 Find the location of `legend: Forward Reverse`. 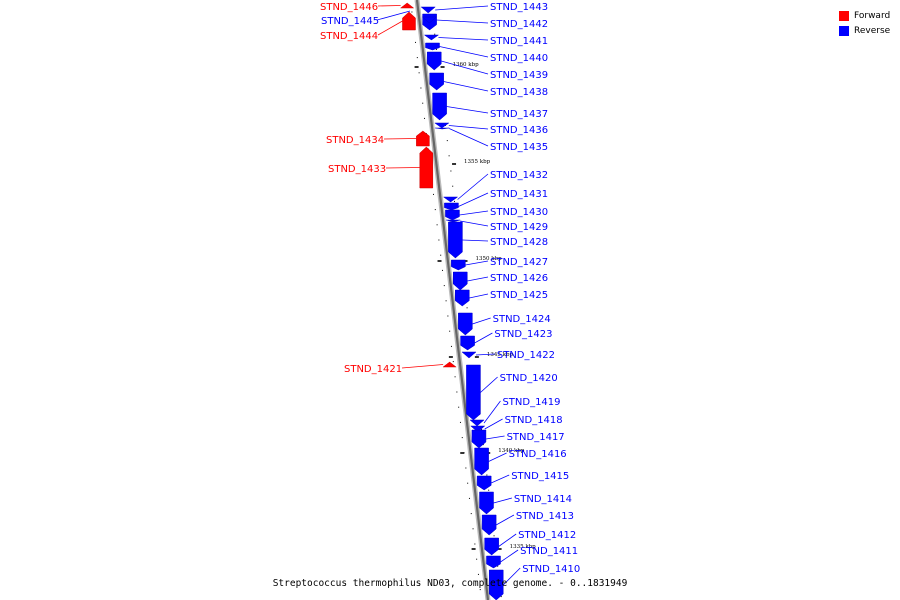

legend: Forward Reverse is located at coordinates (864, 24).